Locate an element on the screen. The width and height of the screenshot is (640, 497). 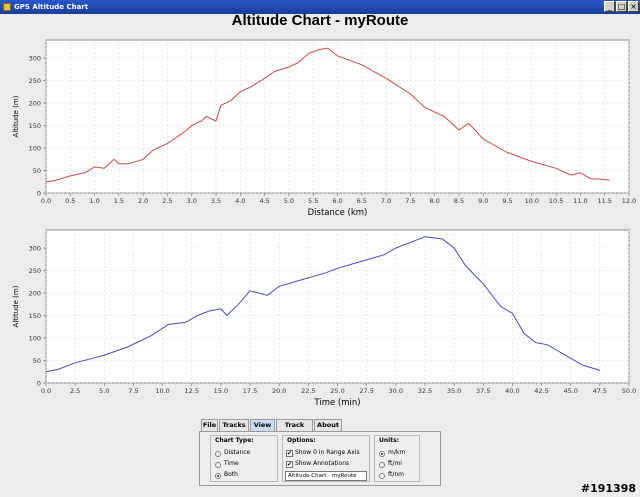
x-tick-label: 7.5 is located at coordinates (133, 391).